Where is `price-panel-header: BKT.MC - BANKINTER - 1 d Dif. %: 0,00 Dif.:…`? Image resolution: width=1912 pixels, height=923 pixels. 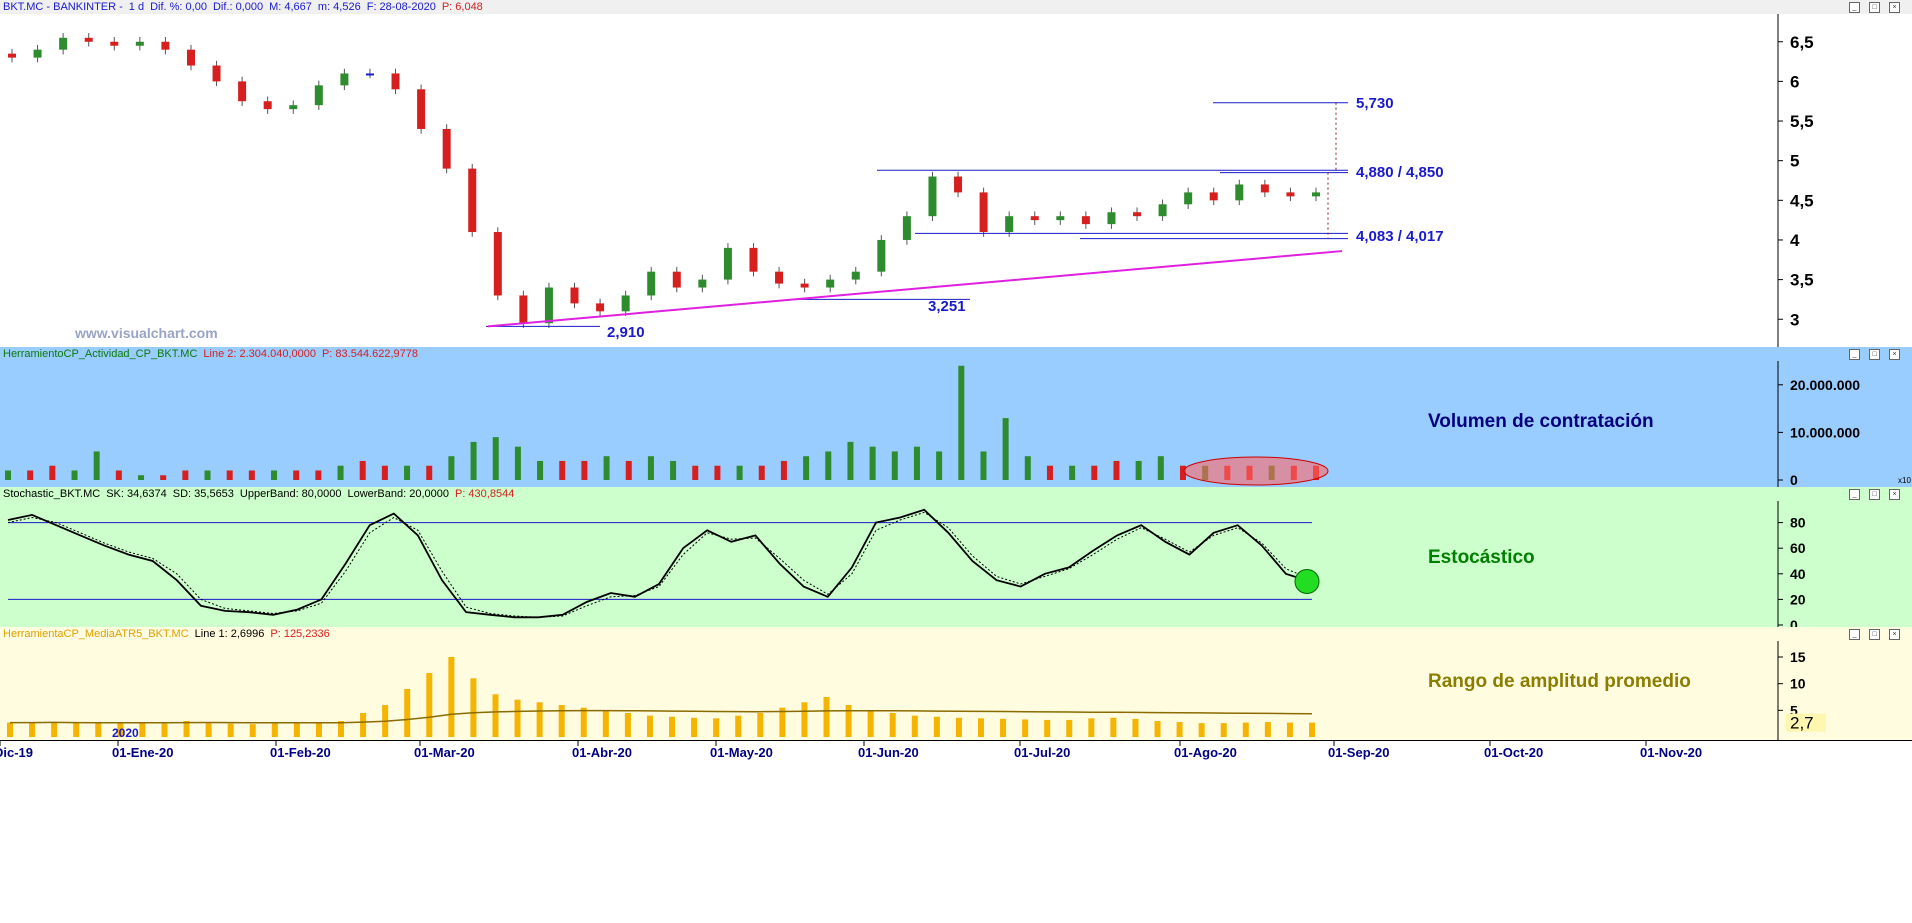 price-panel-header: BKT.MC - BANKINTER - 1 d Dif. %: 0,00 Dif.:… is located at coordinates (956, 7).